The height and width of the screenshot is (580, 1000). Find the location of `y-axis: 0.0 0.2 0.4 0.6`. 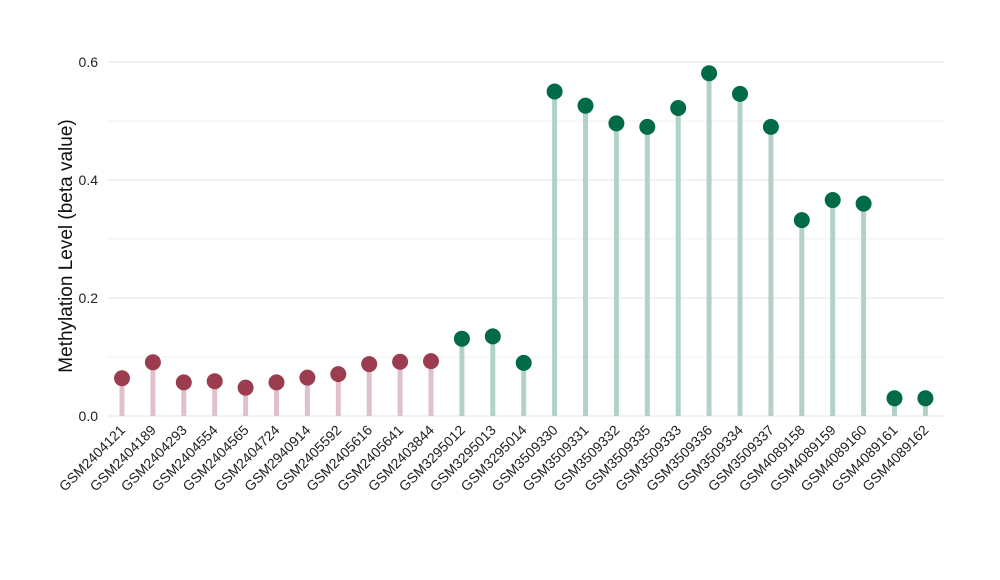

y-axis: 0.0 0.2 0.4 0.6 is located at coordinates (89, 239).